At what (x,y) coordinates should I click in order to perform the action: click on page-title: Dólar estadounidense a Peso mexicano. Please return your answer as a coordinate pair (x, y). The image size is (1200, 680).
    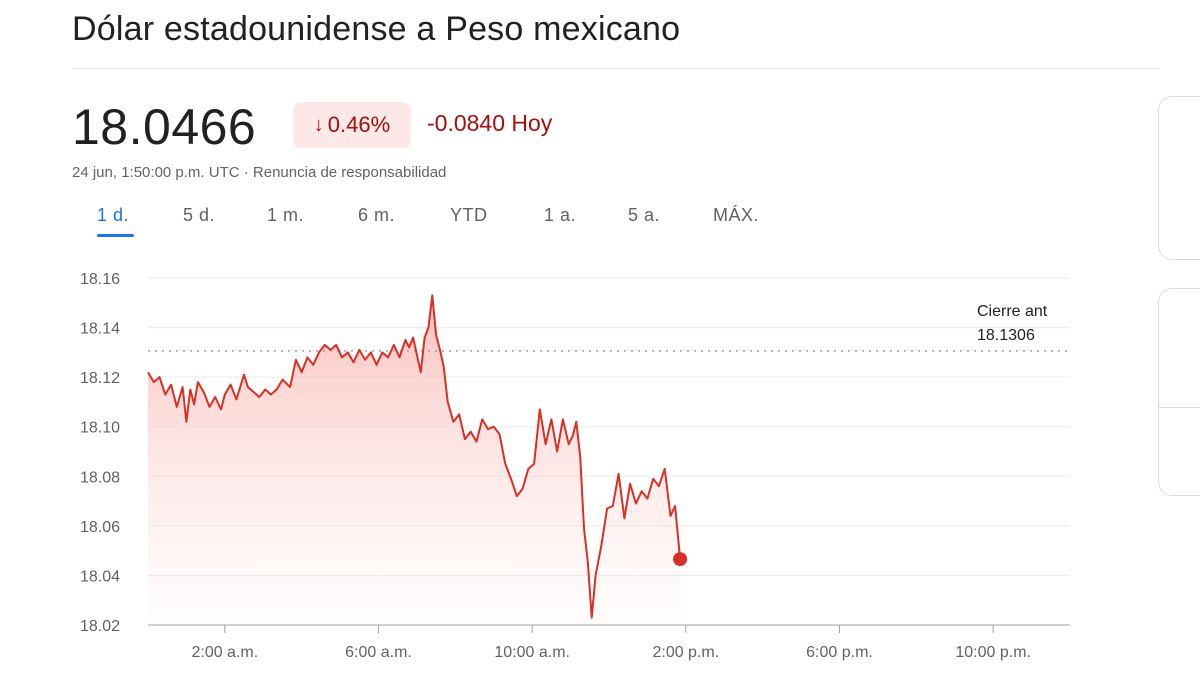
    Looking at the image, I should click on (376, 29).